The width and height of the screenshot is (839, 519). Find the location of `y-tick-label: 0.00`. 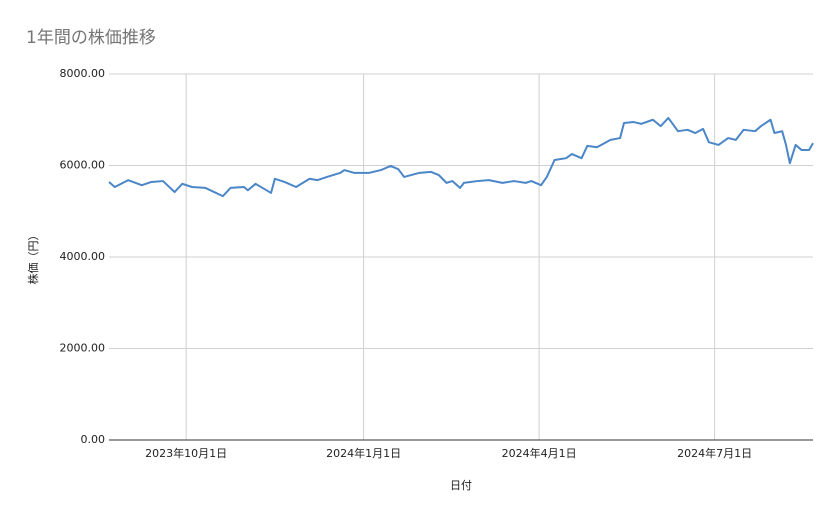

y-tick-label: 0.00 is located at coordinates (93, 439).